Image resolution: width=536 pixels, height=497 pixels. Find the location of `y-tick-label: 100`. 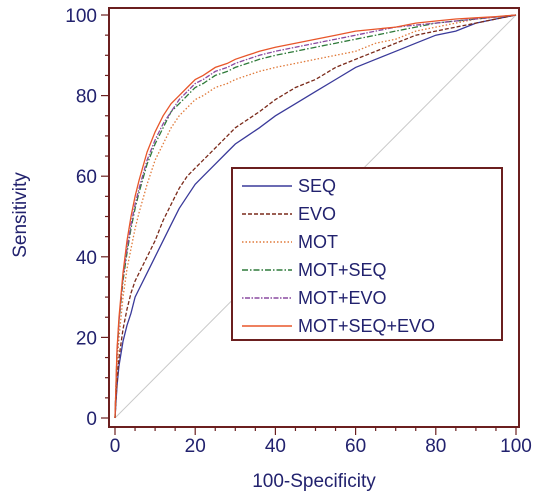

y-tick-label: 100 is located at coordinates (81, 16).